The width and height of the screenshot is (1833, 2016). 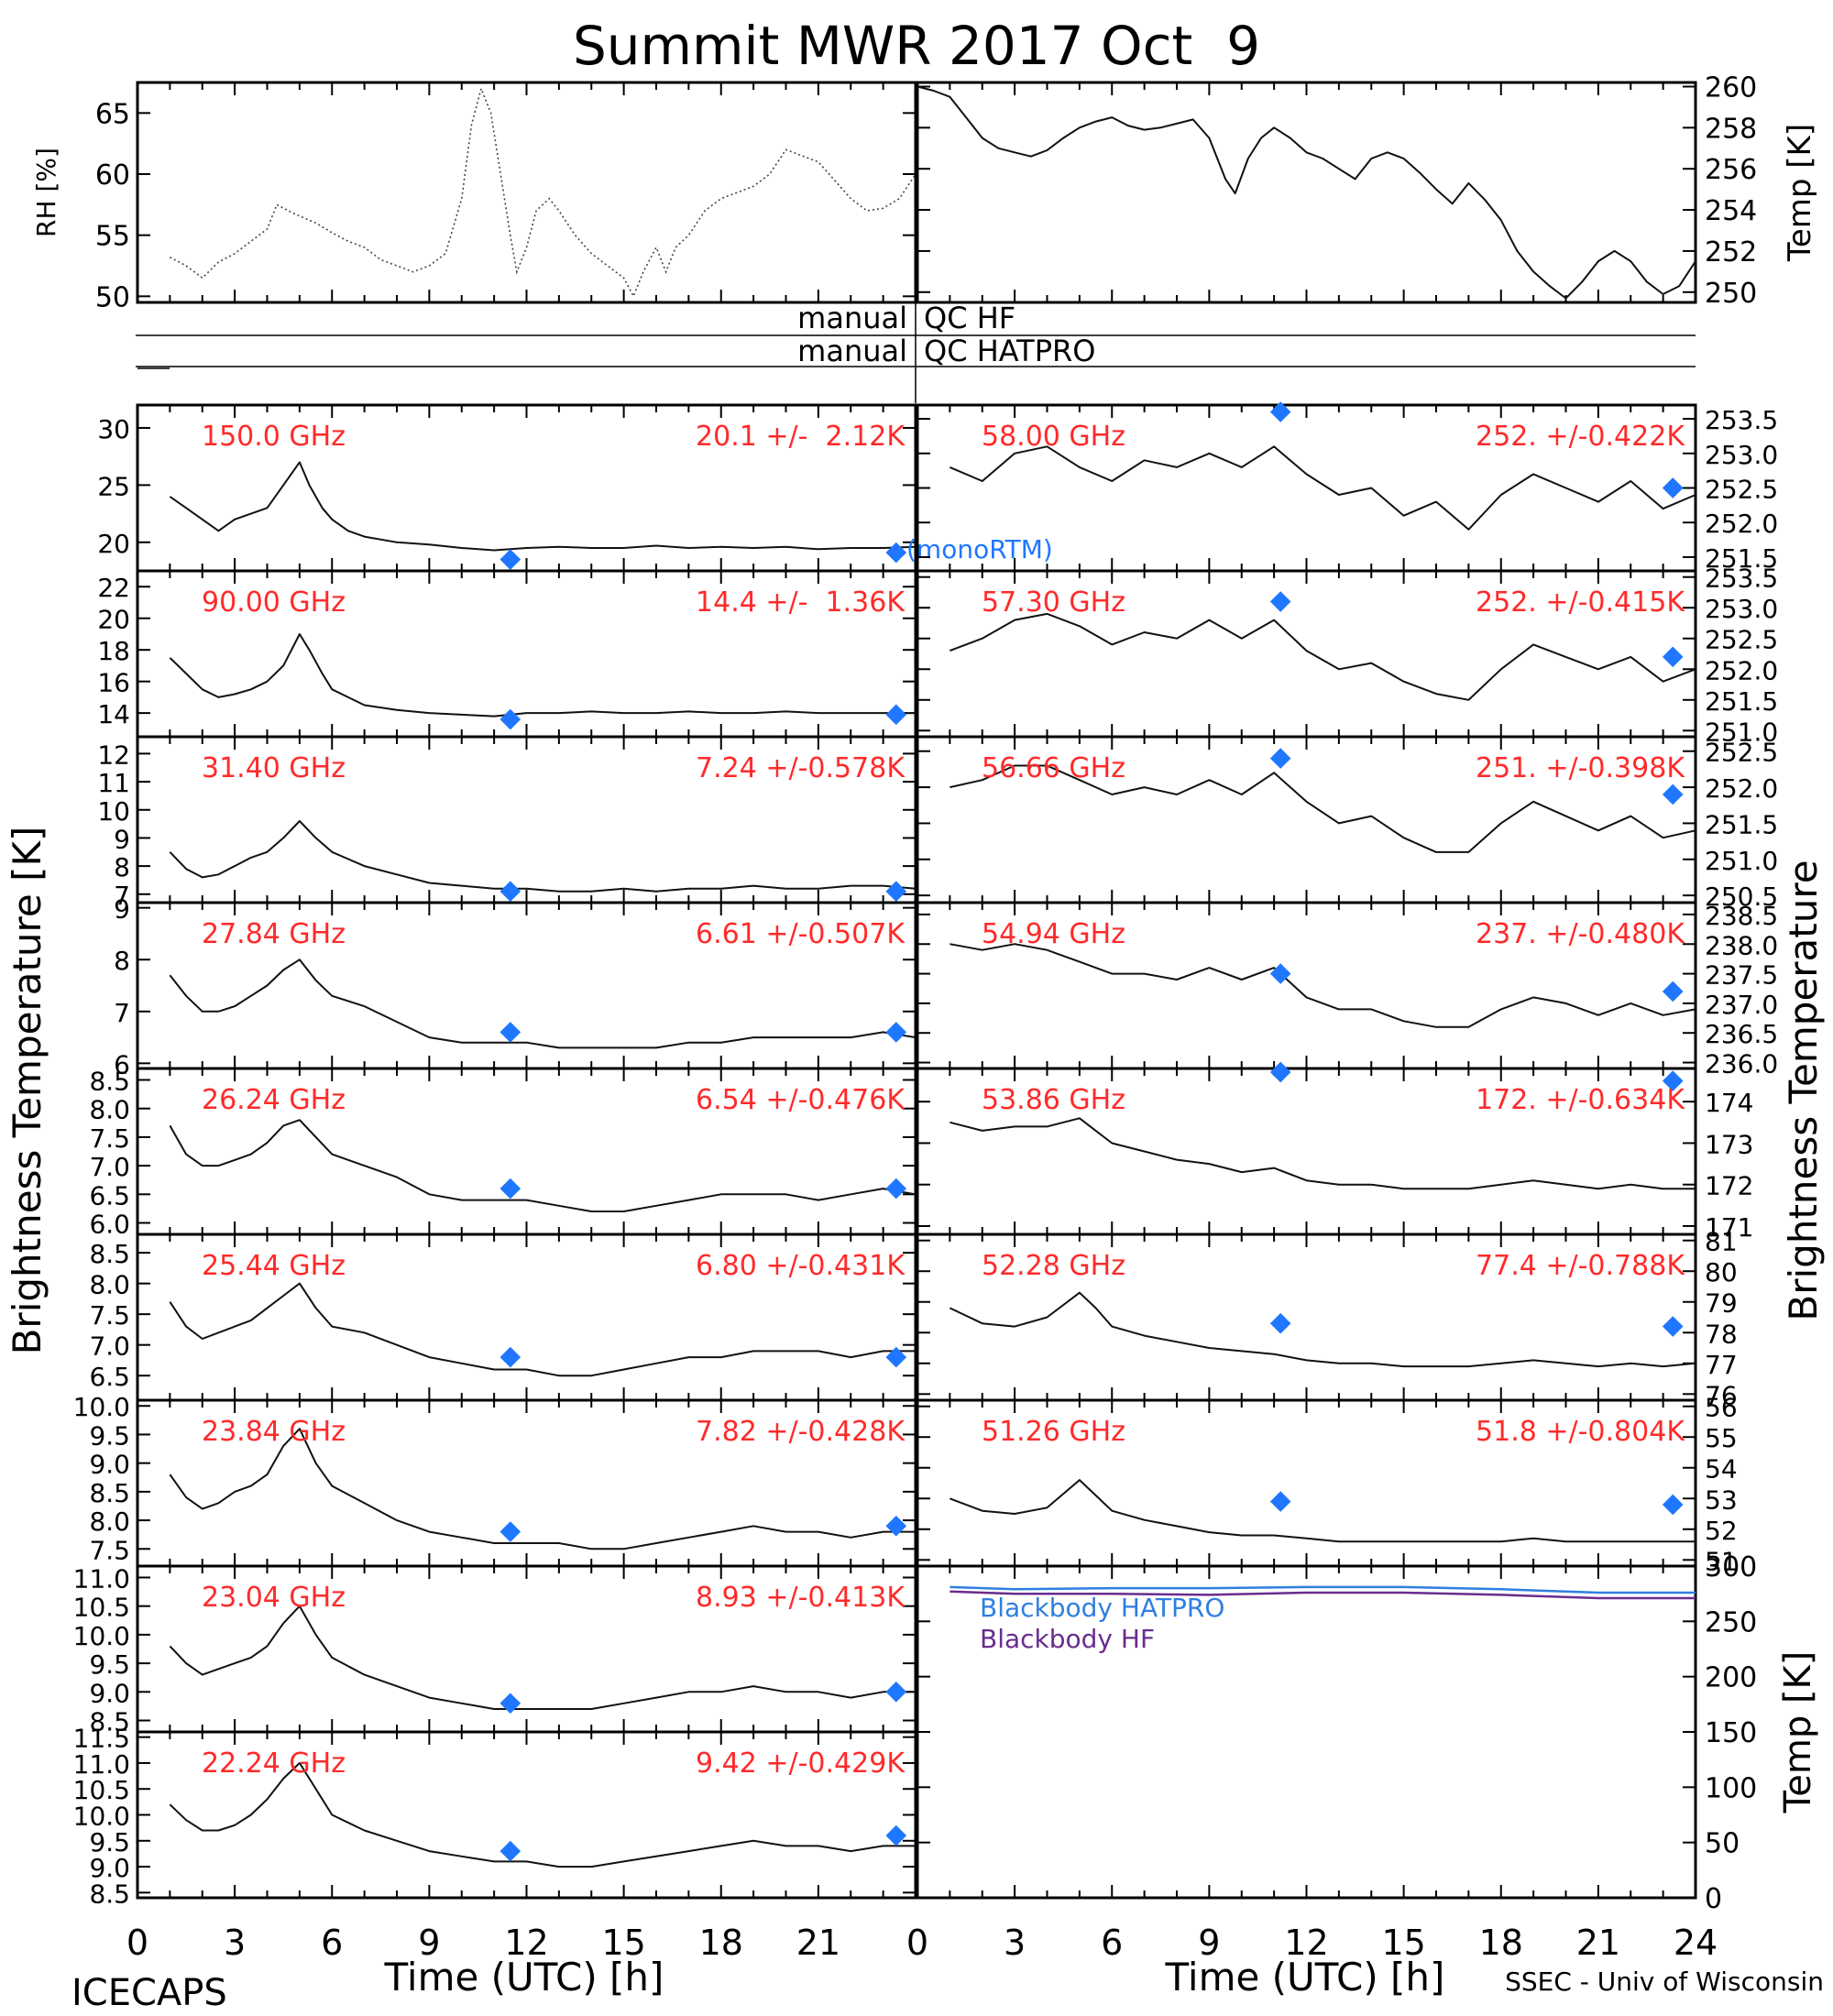 I want to click on channel-stats: 6.80 +/-0.431K, so click(x=801, y=1266).